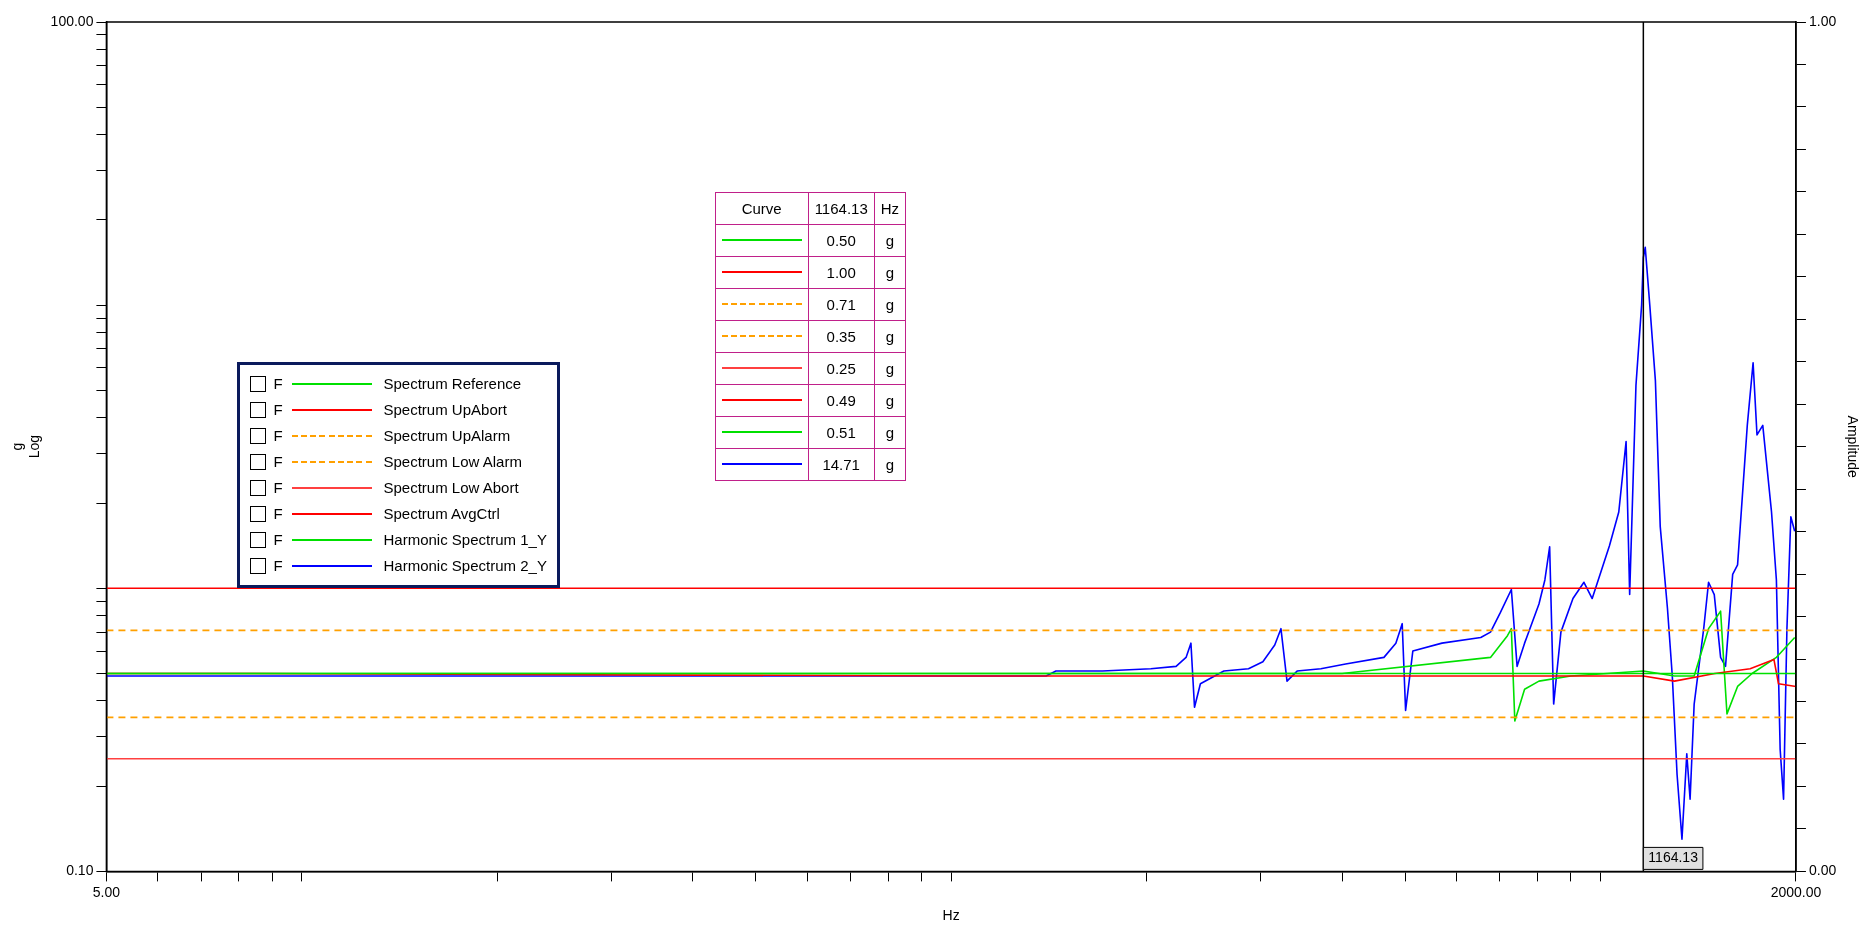  What do you see at coordinates (841, 400) in the screenshot?
I see `annotation: 0.49` at bounding box center [841, 400].